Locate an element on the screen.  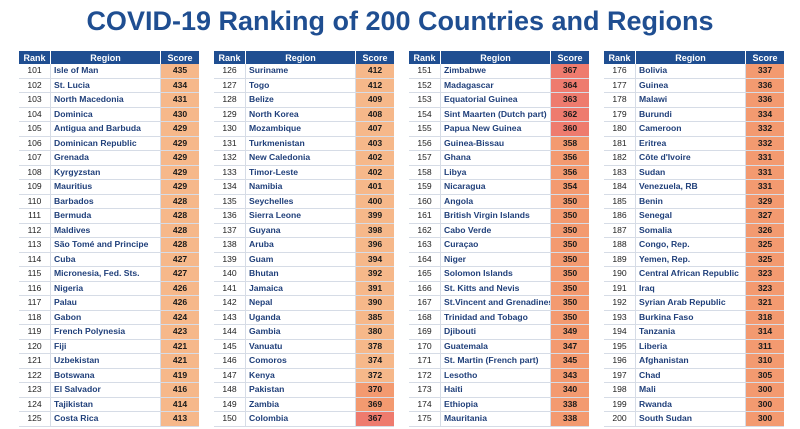
score-cell: 431 is located at coordinates (180, 100).